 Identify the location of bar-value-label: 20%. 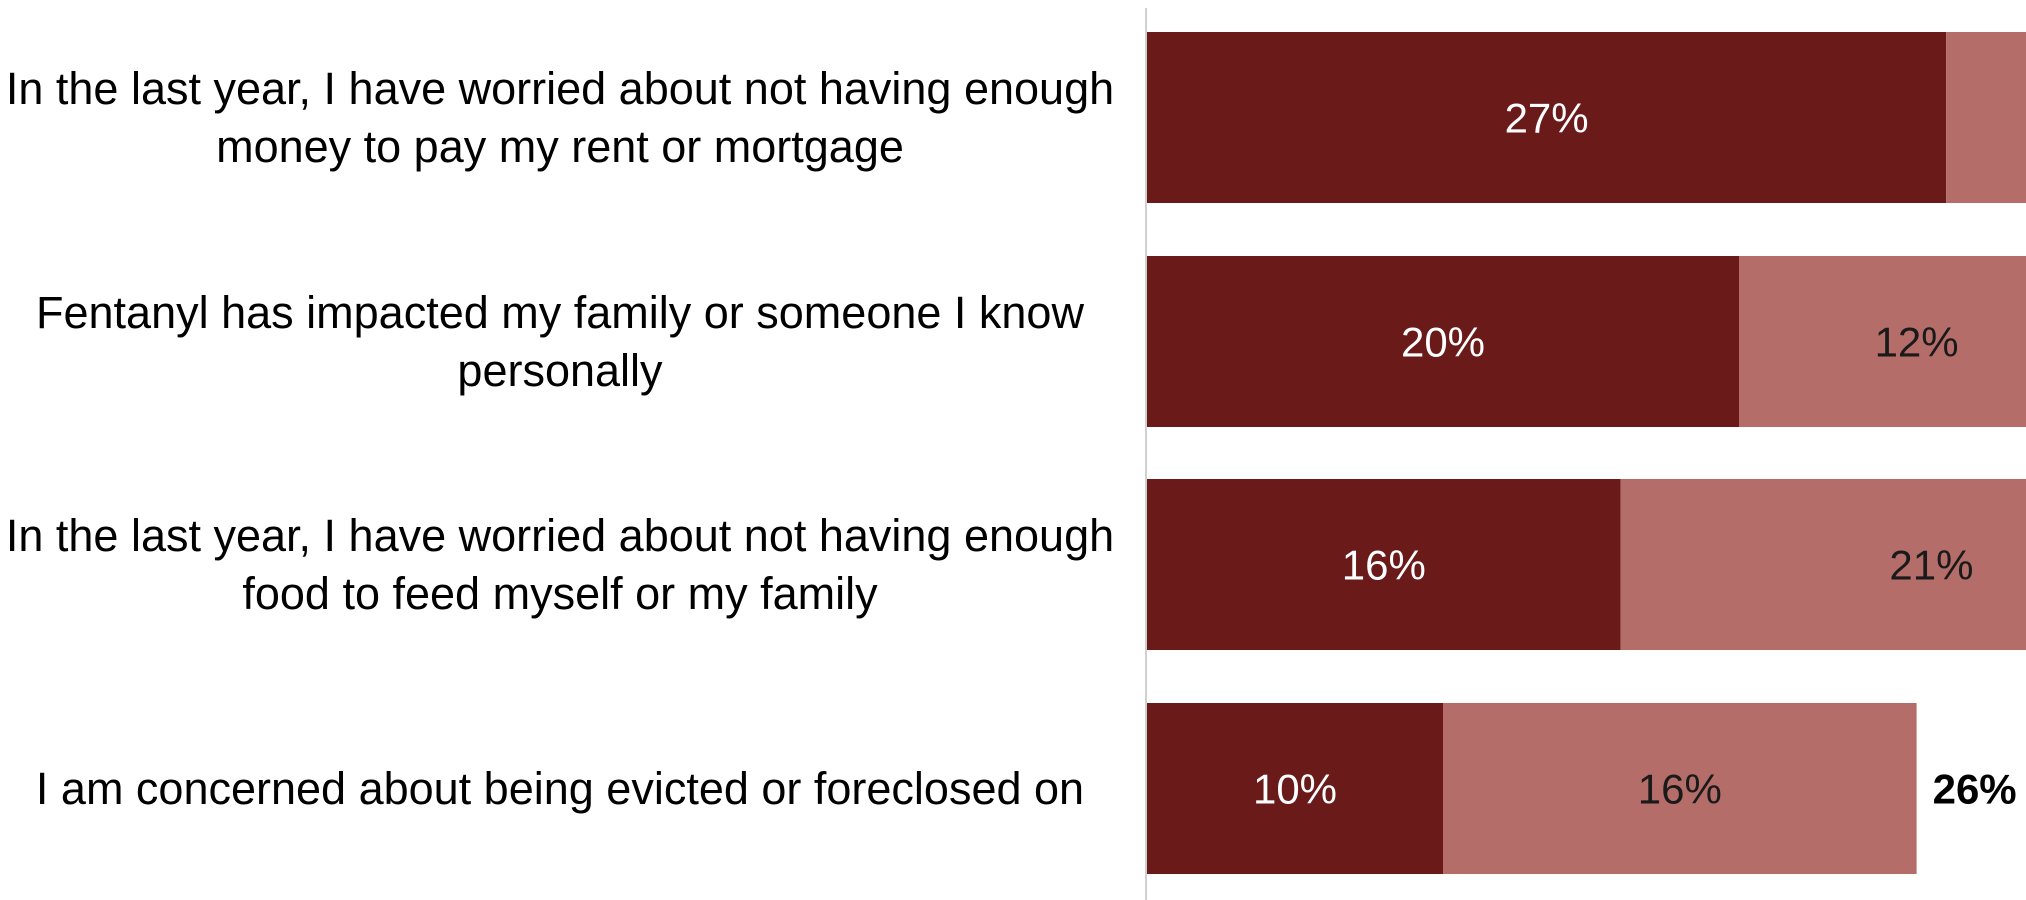
(1443, 342).